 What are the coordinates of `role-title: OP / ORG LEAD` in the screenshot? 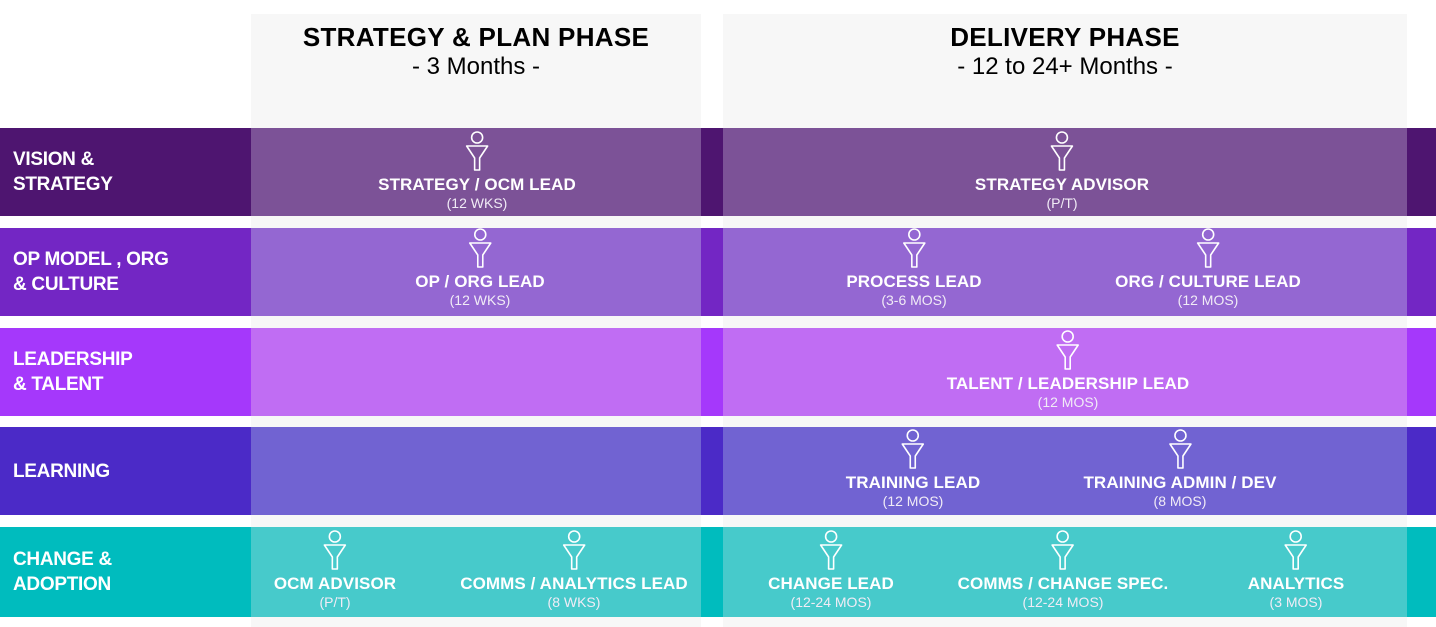 It's located at (480, 281).